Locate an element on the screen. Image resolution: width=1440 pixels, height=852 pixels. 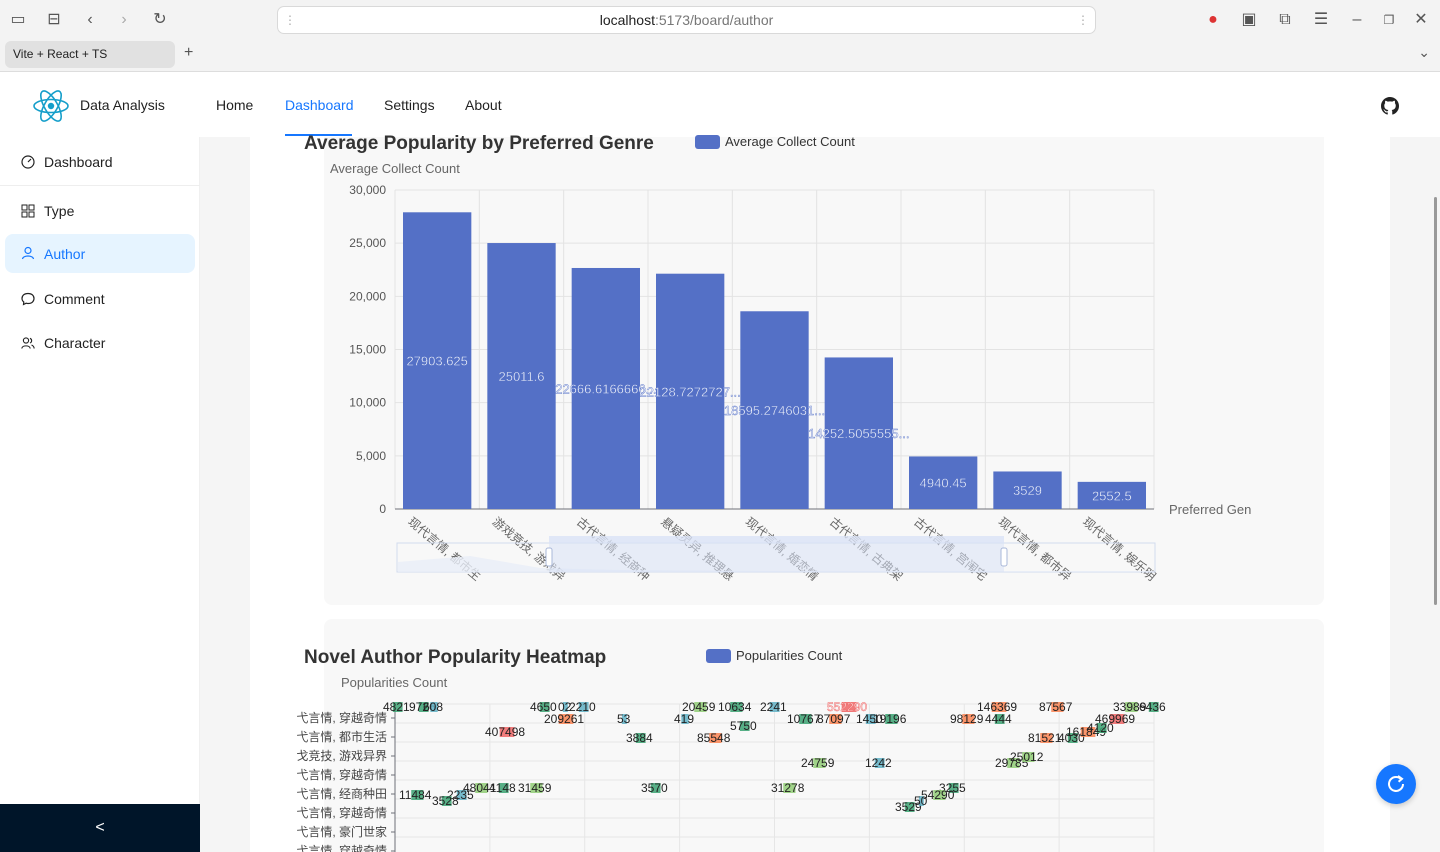
tab-strip: Vite + React + TS + ⌄ is located at coordinates (720, 56).